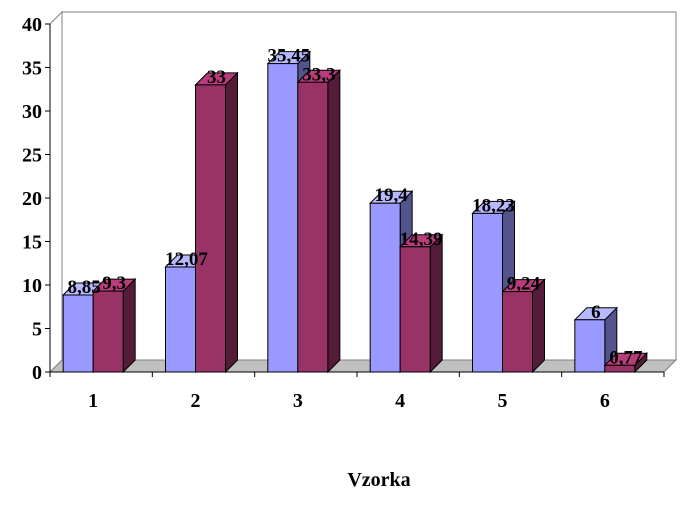 The height and width of the screenshot is (515, 682). I want to click on y-tick-label: 40, so click(32, 25).